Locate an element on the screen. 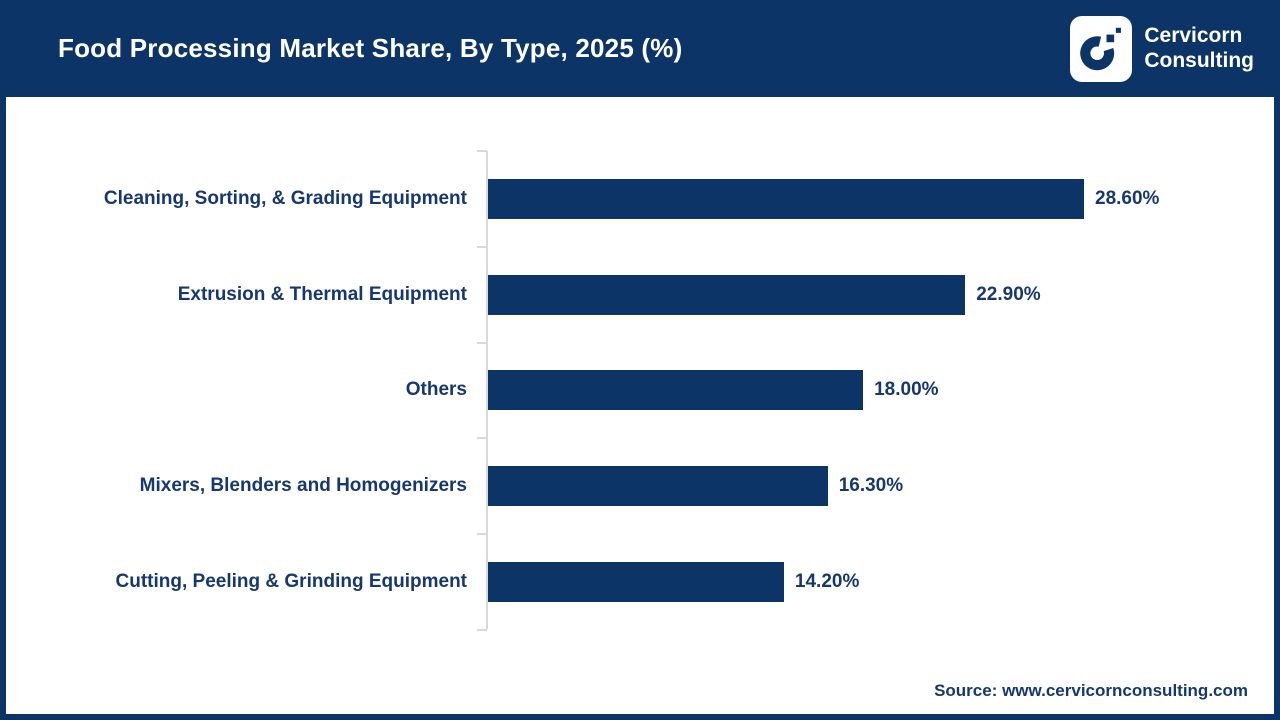  value-label: 28.60% is located at coordinates (1127, 198).